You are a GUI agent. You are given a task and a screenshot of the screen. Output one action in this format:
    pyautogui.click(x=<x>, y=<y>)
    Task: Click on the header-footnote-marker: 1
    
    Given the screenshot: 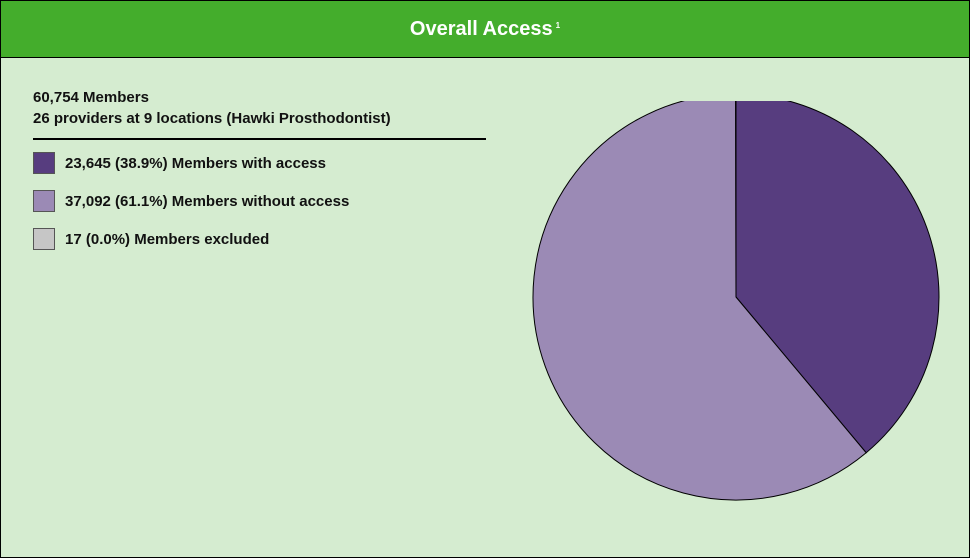 What is the action you would take?
    pyautogui.click(x=558, y=25)
    